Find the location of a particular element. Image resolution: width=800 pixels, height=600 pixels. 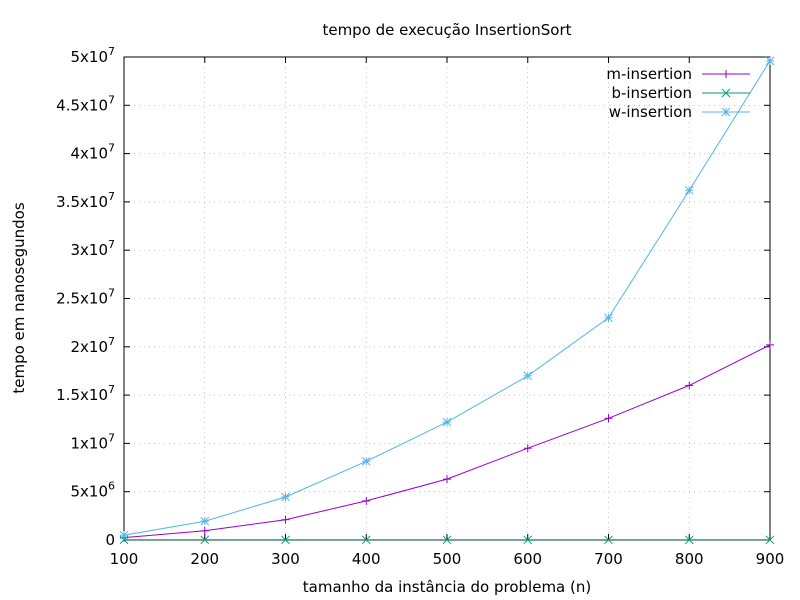

y-axis-title: tempo em nanosegundos is located at coordinates (19, 297).